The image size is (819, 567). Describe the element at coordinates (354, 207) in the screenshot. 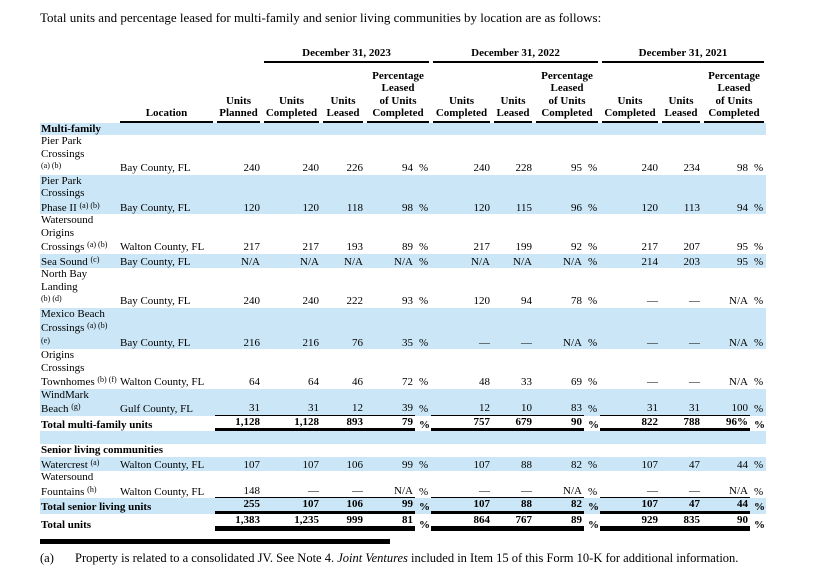

I see `table-cell: 118` at that location.